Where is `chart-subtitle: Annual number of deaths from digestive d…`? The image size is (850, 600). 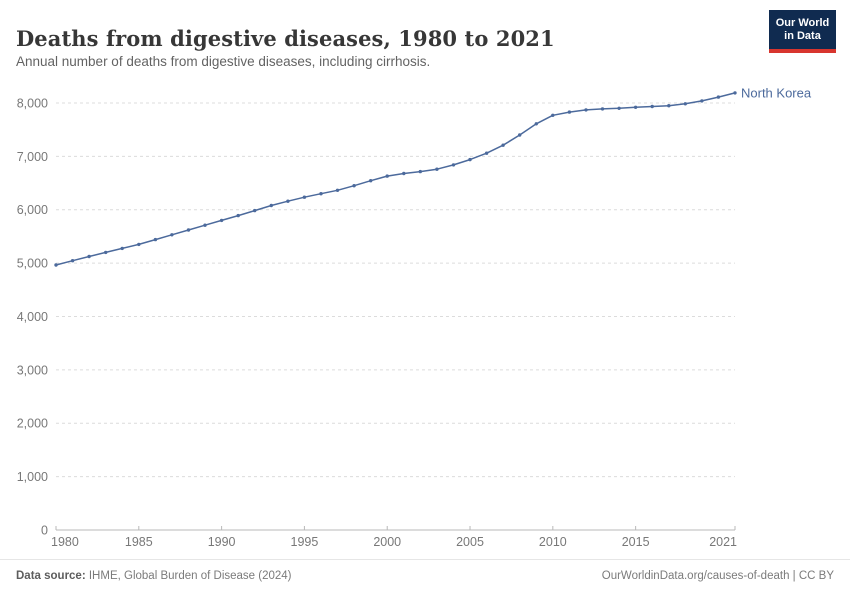
chart-subtitle: Annual number of deaths from digestive d… is located at coordinates (223, 61).